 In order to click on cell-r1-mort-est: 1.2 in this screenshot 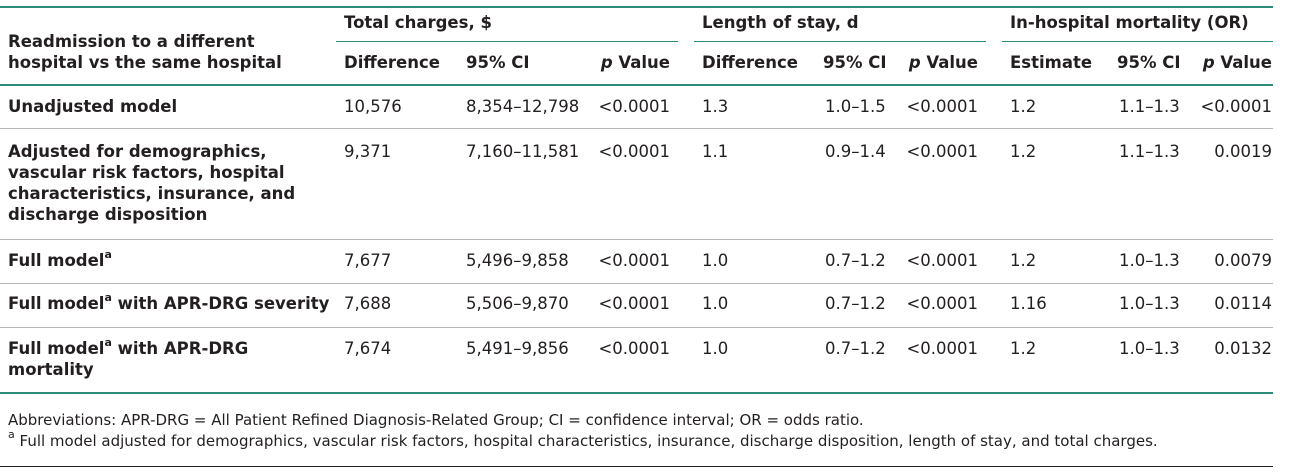, I will do `click(1023, 151)`.